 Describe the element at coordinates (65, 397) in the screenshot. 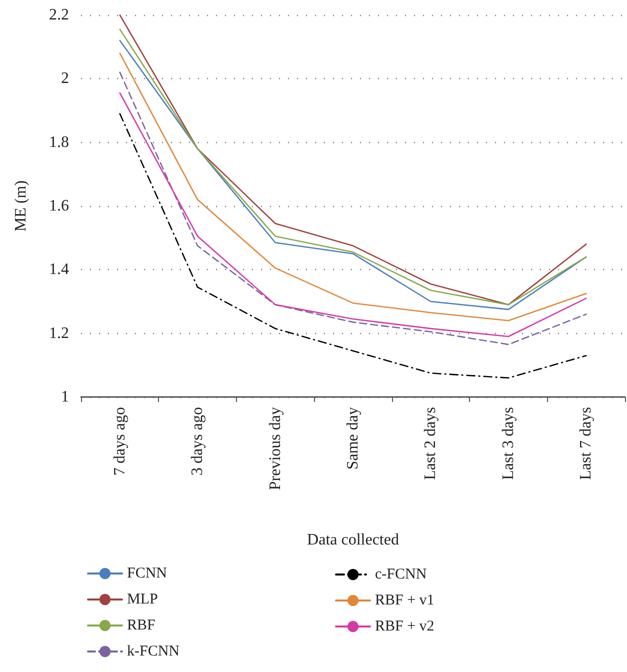

I see `y-tick-label: 1` at that location.